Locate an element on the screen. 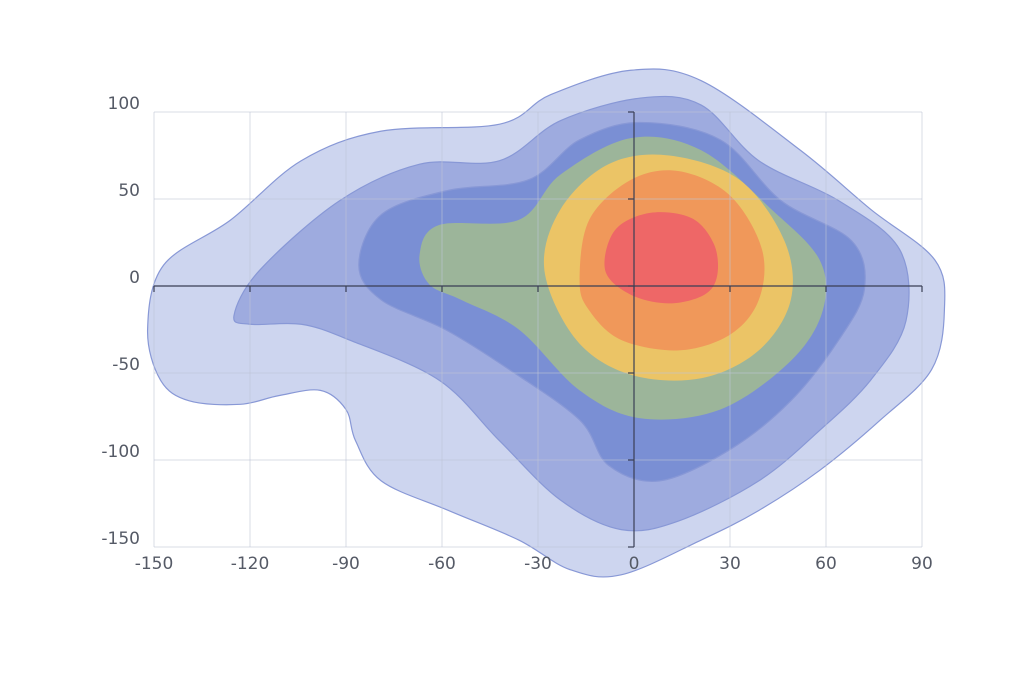 Image resolution: width=1024 pixels, height=687 pixels. y-tick-label: 0 is located at coordinates (134, 278).